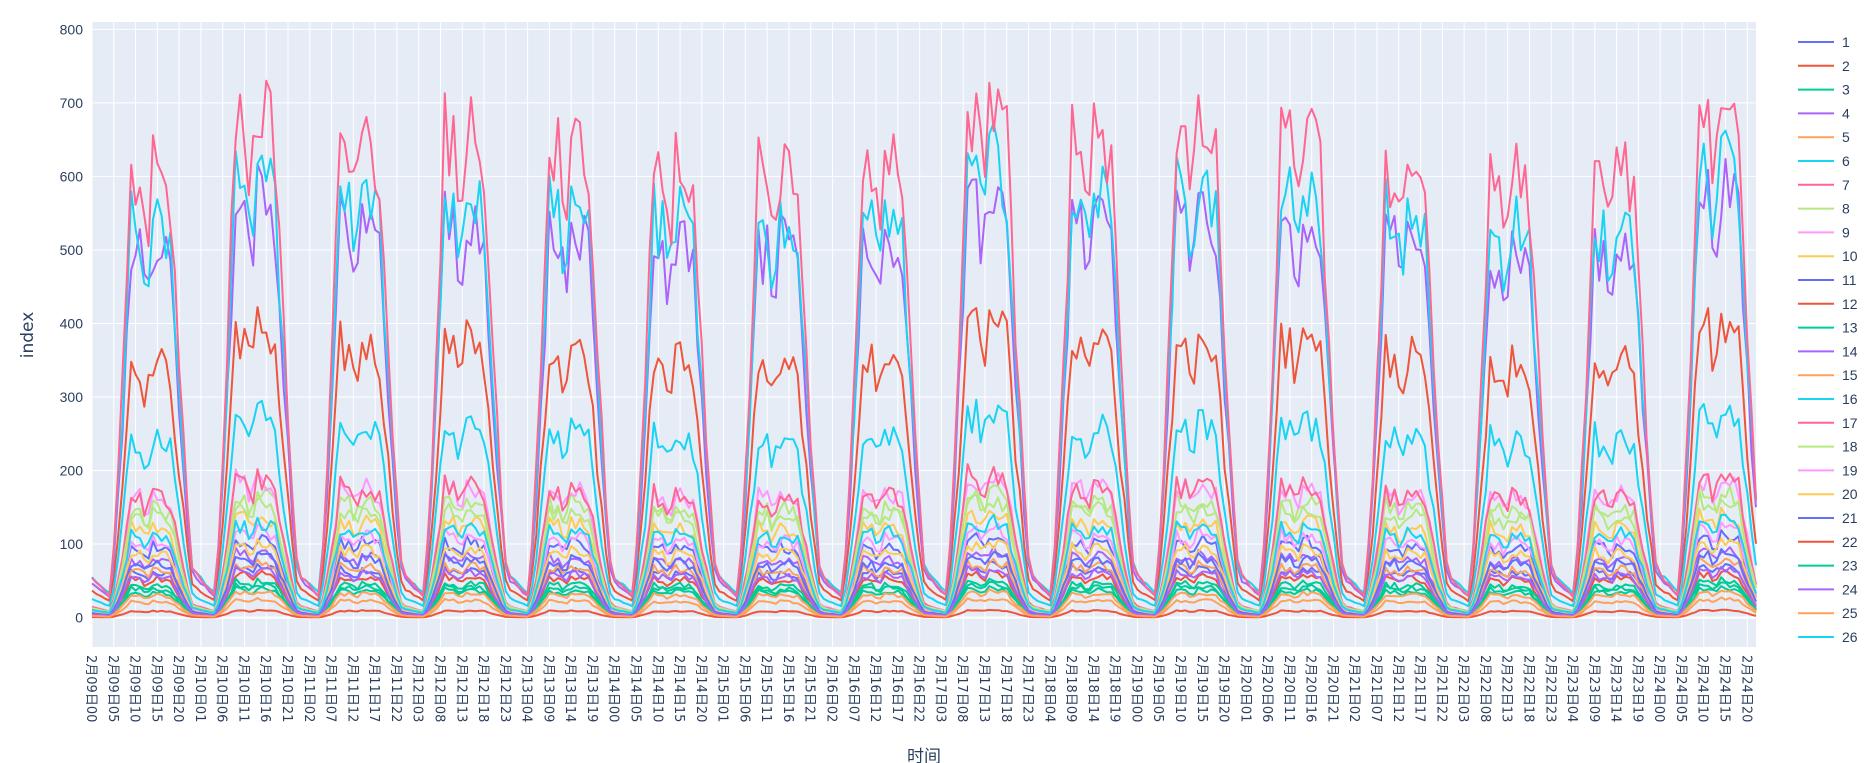 The image size is (1873, 763). What do you see at coordinates (242, 688) in the screenshot?
I see `x-tick-label: 2月10日11` at bounding box center [242, 688].